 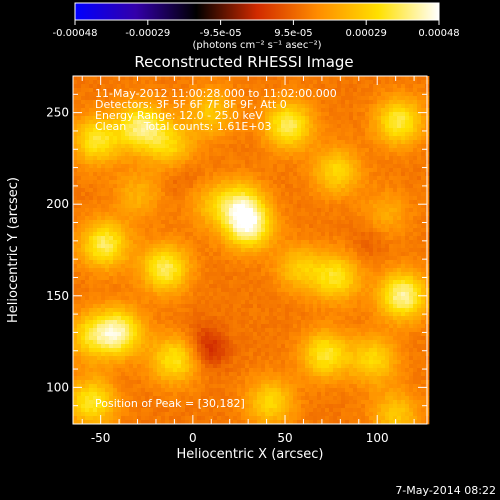 What do you see at coordinates (438, 33) in the screenshot?
I see `colorbar-tick-label: 0.00048` at bounding box center [438, 33].